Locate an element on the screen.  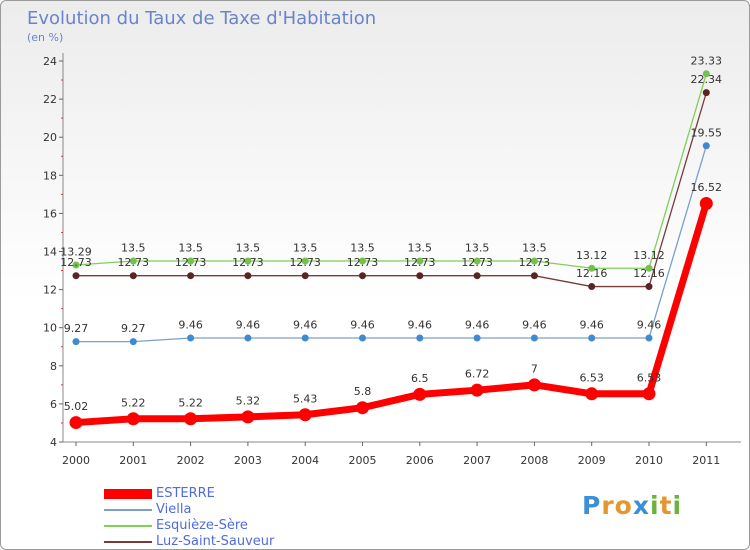
x-tick-label: 2002 is located at coordinates (191, 460).